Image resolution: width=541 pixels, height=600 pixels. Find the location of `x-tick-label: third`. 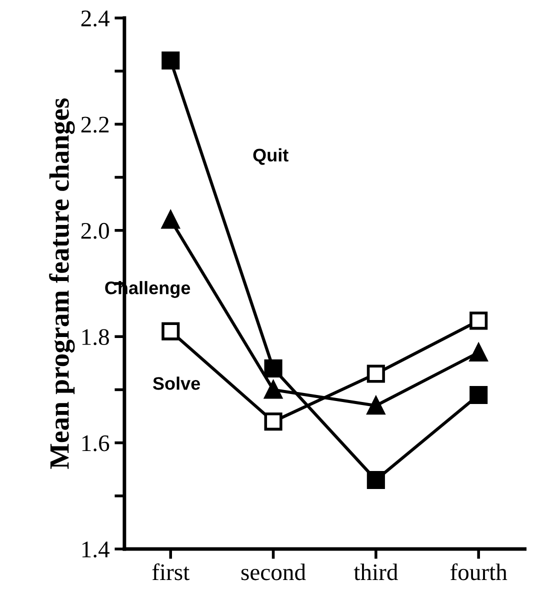

x-tick-label: third is located at coordinates (376, 572).